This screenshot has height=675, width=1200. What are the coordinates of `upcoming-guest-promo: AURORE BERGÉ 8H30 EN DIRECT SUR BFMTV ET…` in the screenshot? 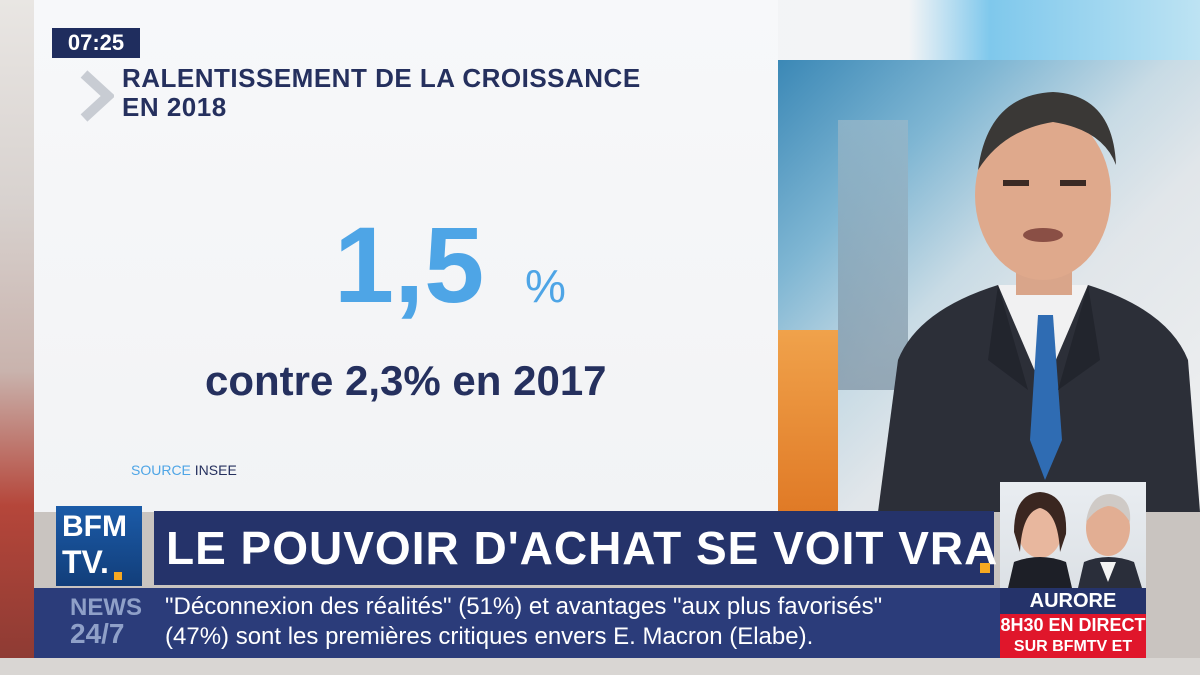 It's located at (1073, 570).